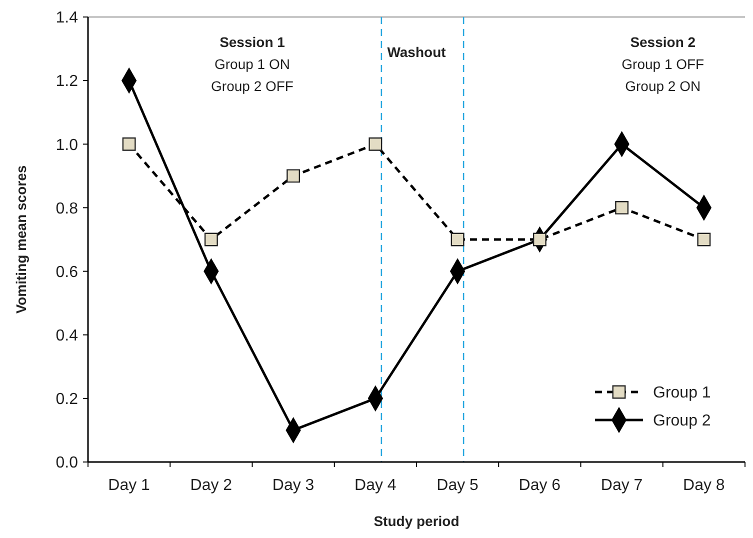  Describe the element at coordinates (211, 485) in the screenshot. I see `x-tick-label: Day 2` at that location.